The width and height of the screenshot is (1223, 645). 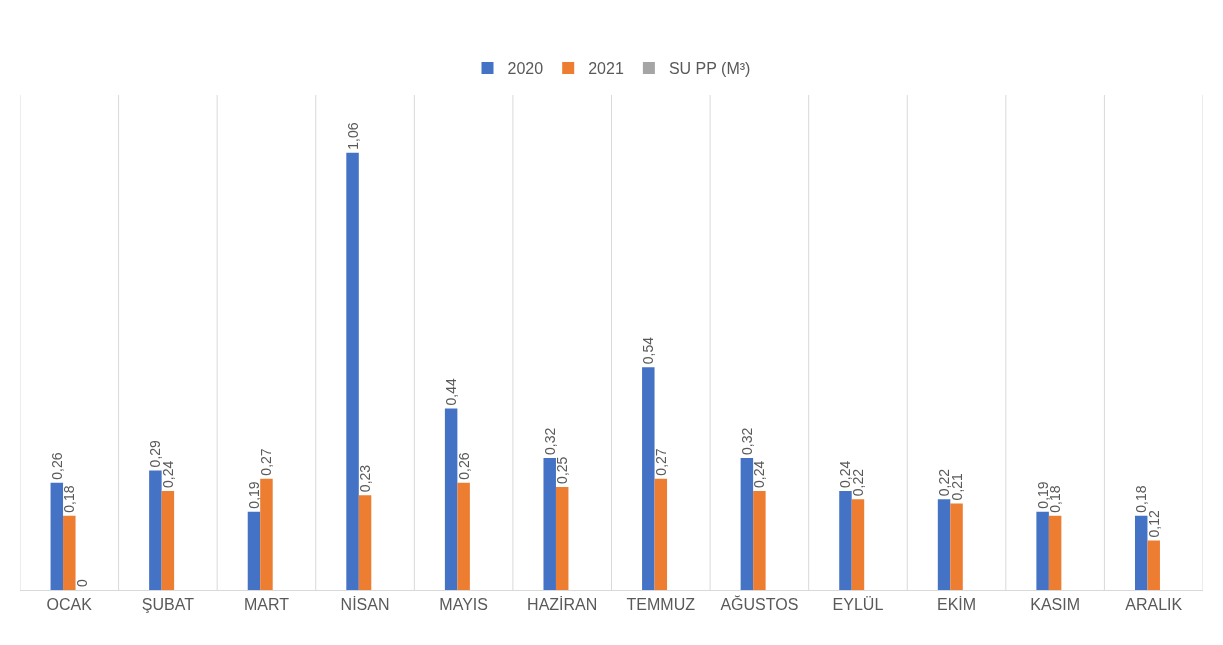 What do you see at coordinates (562, 470) in the screenshot?
I see `data-label: 0,25` at bounding box center [562, 470].